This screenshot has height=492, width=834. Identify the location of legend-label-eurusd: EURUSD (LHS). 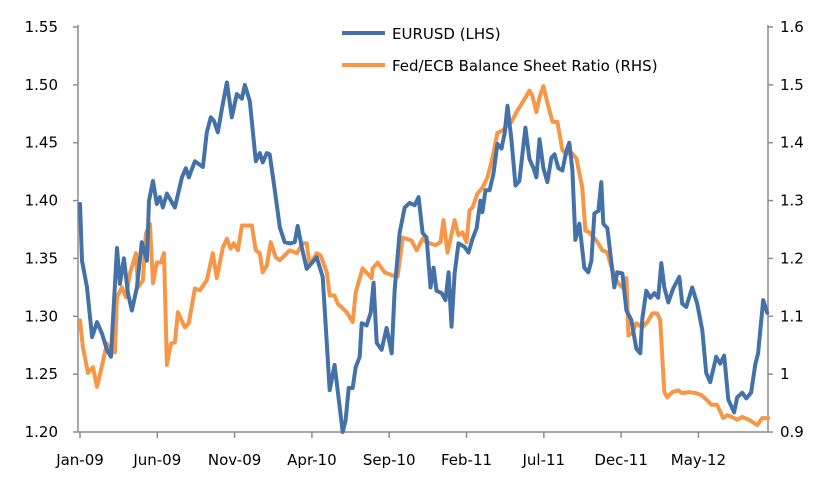
(446, 34).